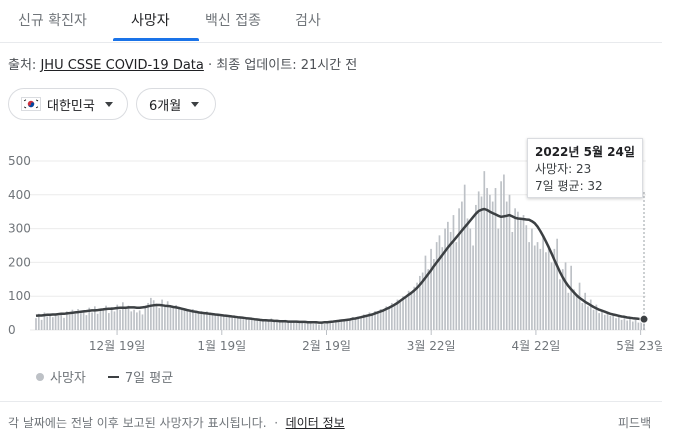  What do you see at coordinates (68, 104) in the screenshot?
I see `region-dropdown: 대한민국` at bounding box center [68, 104].